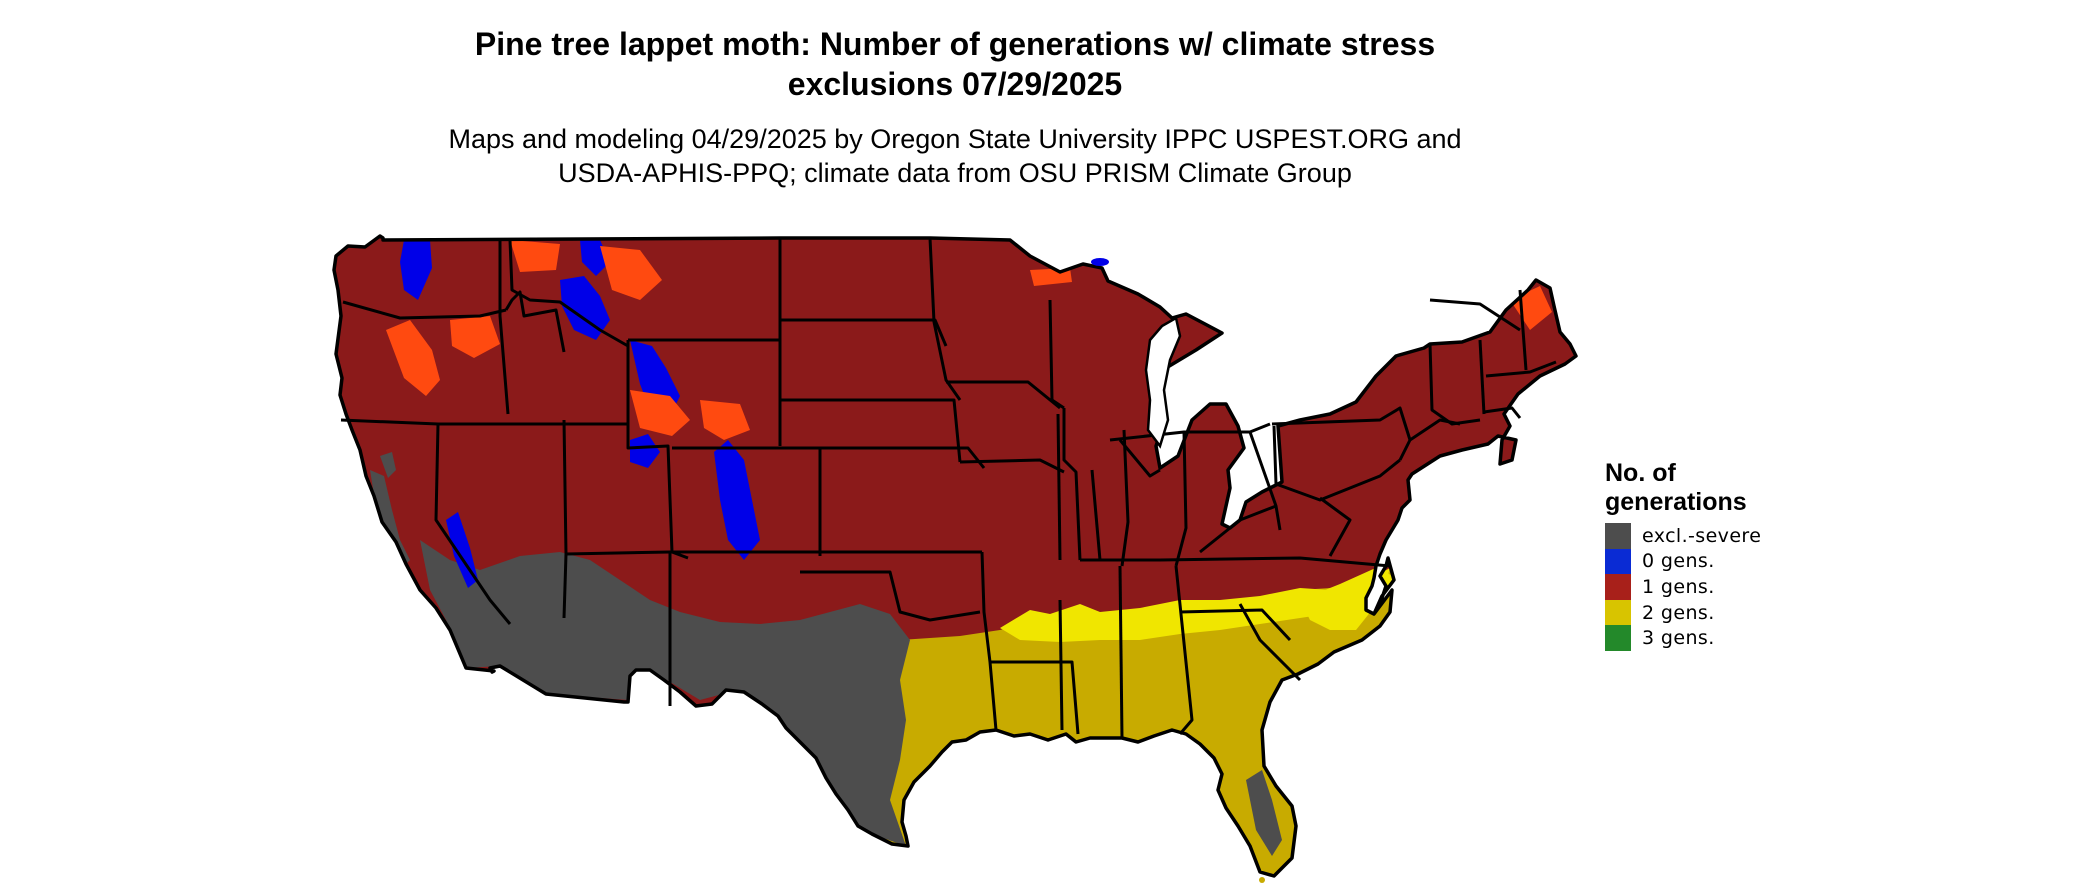 This screenshot has height=892, width=2100. I want to click on legend-label: excl.-severe, so click(1702, 535).